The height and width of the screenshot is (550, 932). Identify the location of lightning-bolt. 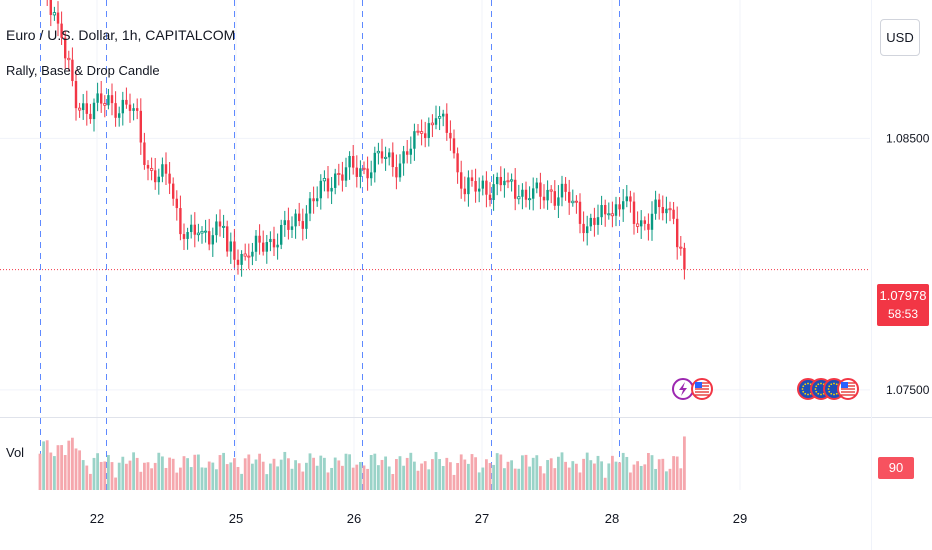
(683, 389).